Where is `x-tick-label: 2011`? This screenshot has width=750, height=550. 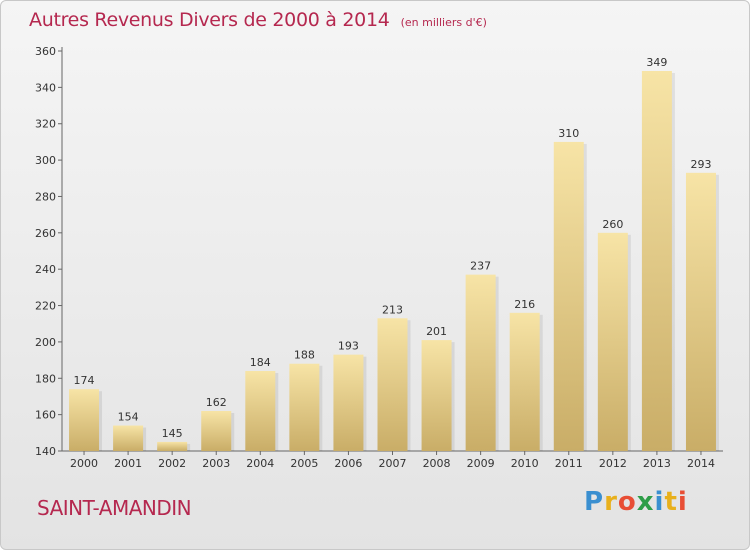 x-tick-label: 2011 is located at coordinates (569, 463).